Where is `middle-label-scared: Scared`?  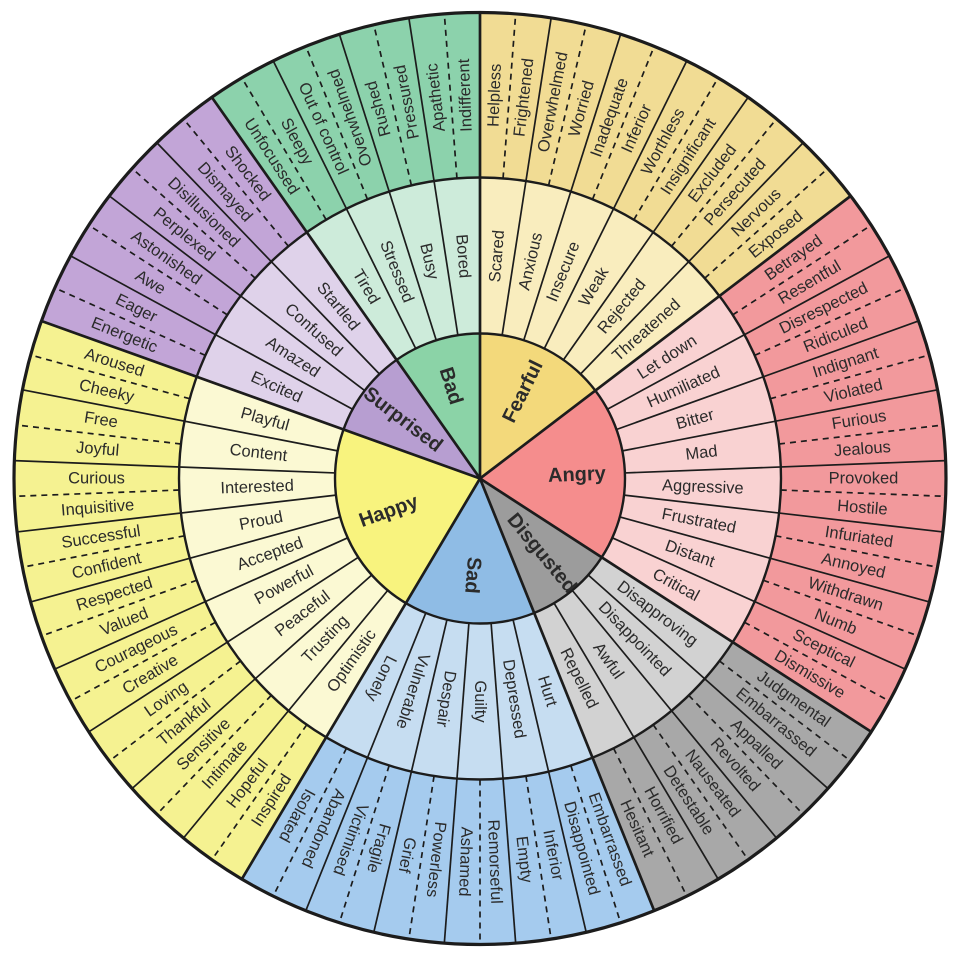 middle-label-scared: Scared is located at coordinates (497, 256).